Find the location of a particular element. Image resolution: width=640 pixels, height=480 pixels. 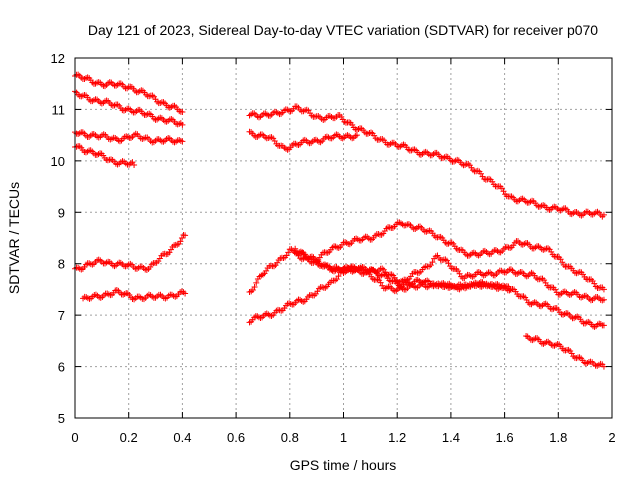

x-tick-label: 1.6 is located at coordinates (505, 437).